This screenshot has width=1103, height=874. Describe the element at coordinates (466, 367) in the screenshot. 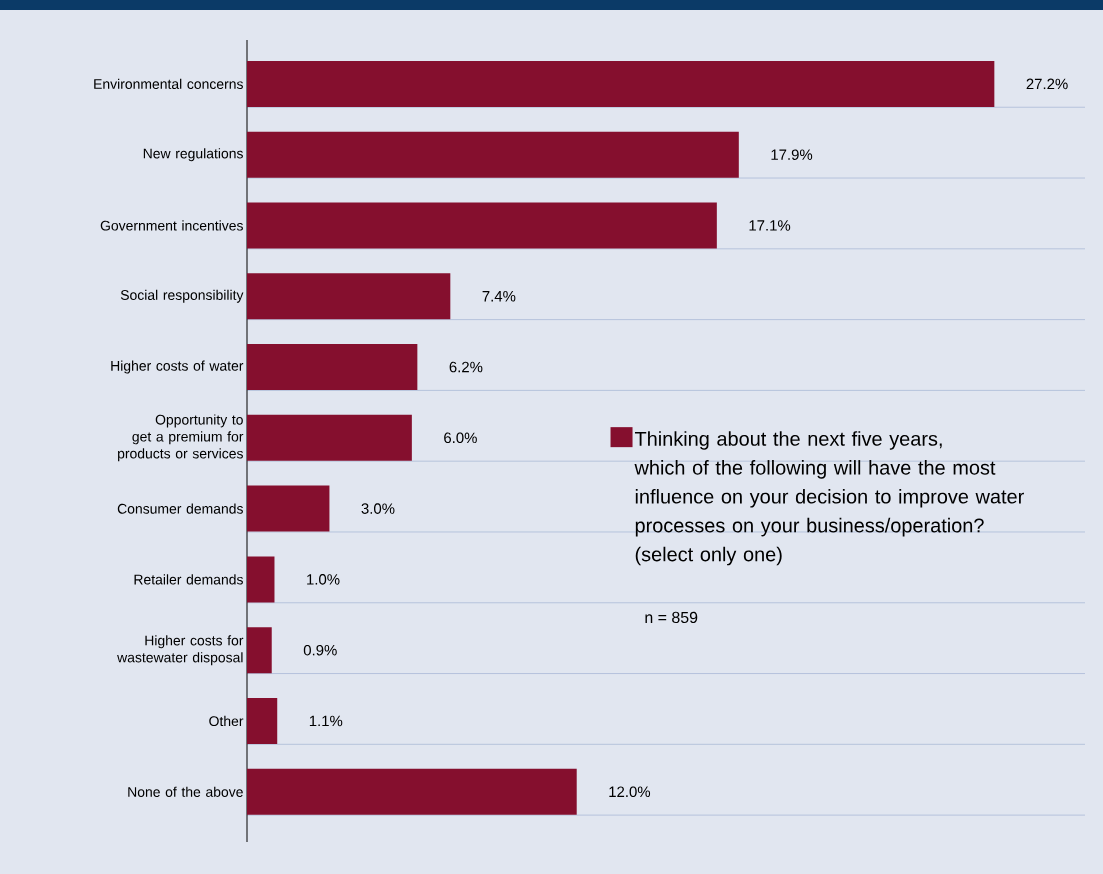

I see `data-label: 6.2%` at that location.